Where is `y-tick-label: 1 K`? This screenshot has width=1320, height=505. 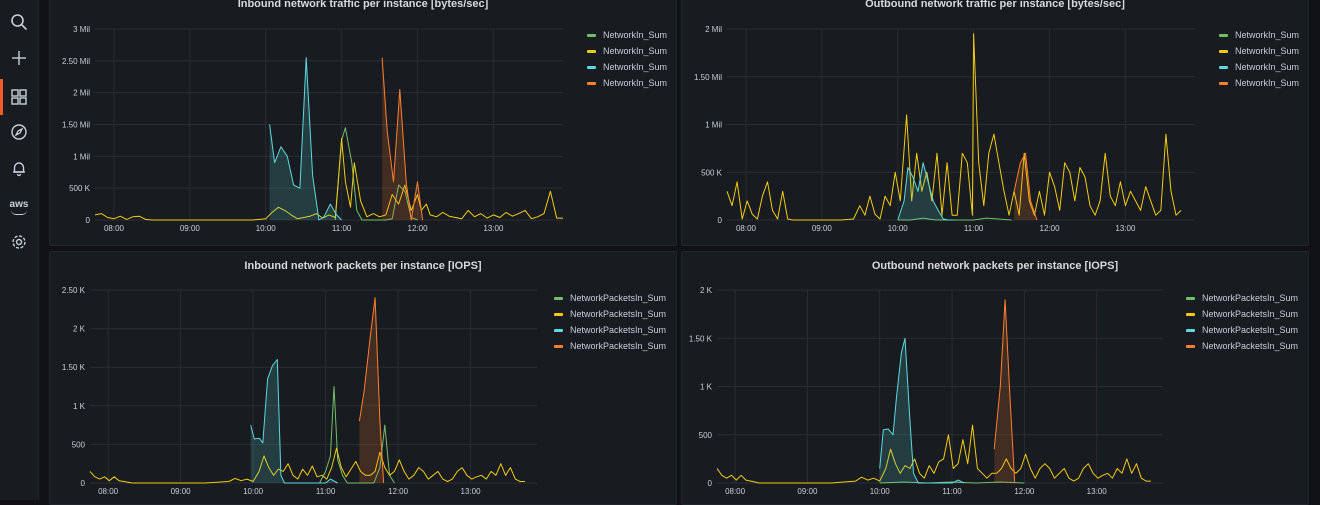 y-tick-label: 1 K is located at coordinates (706, 387).